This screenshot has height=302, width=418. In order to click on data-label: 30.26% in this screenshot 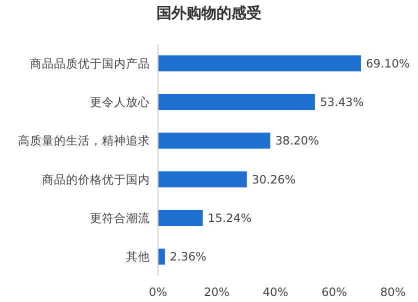, I will do `click(274, 179)`.